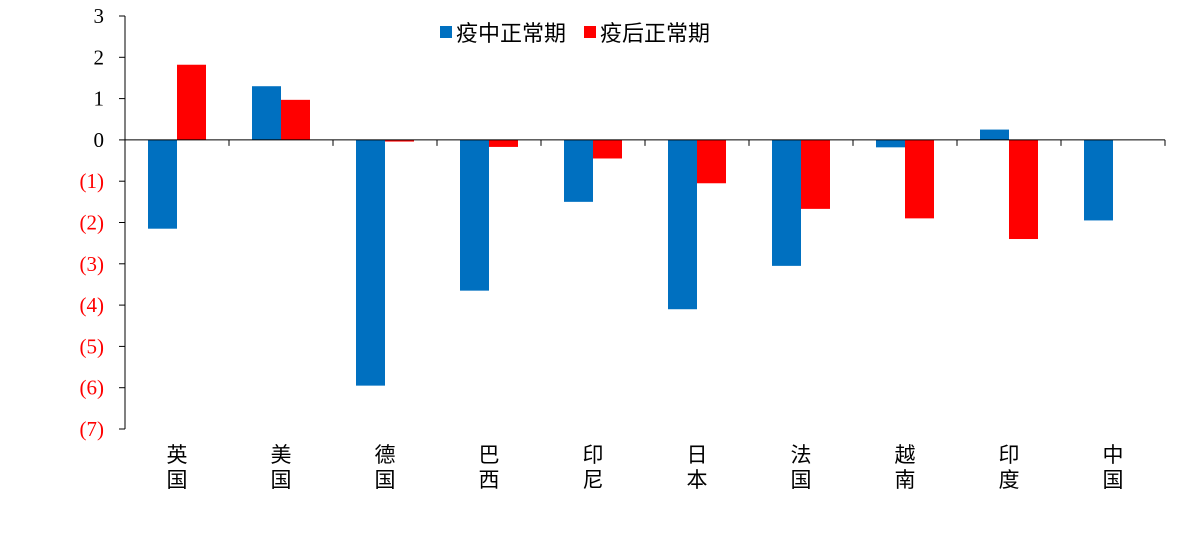  I want to click on legend: 疫中正常期 疫后正常期, so click(584, 32).